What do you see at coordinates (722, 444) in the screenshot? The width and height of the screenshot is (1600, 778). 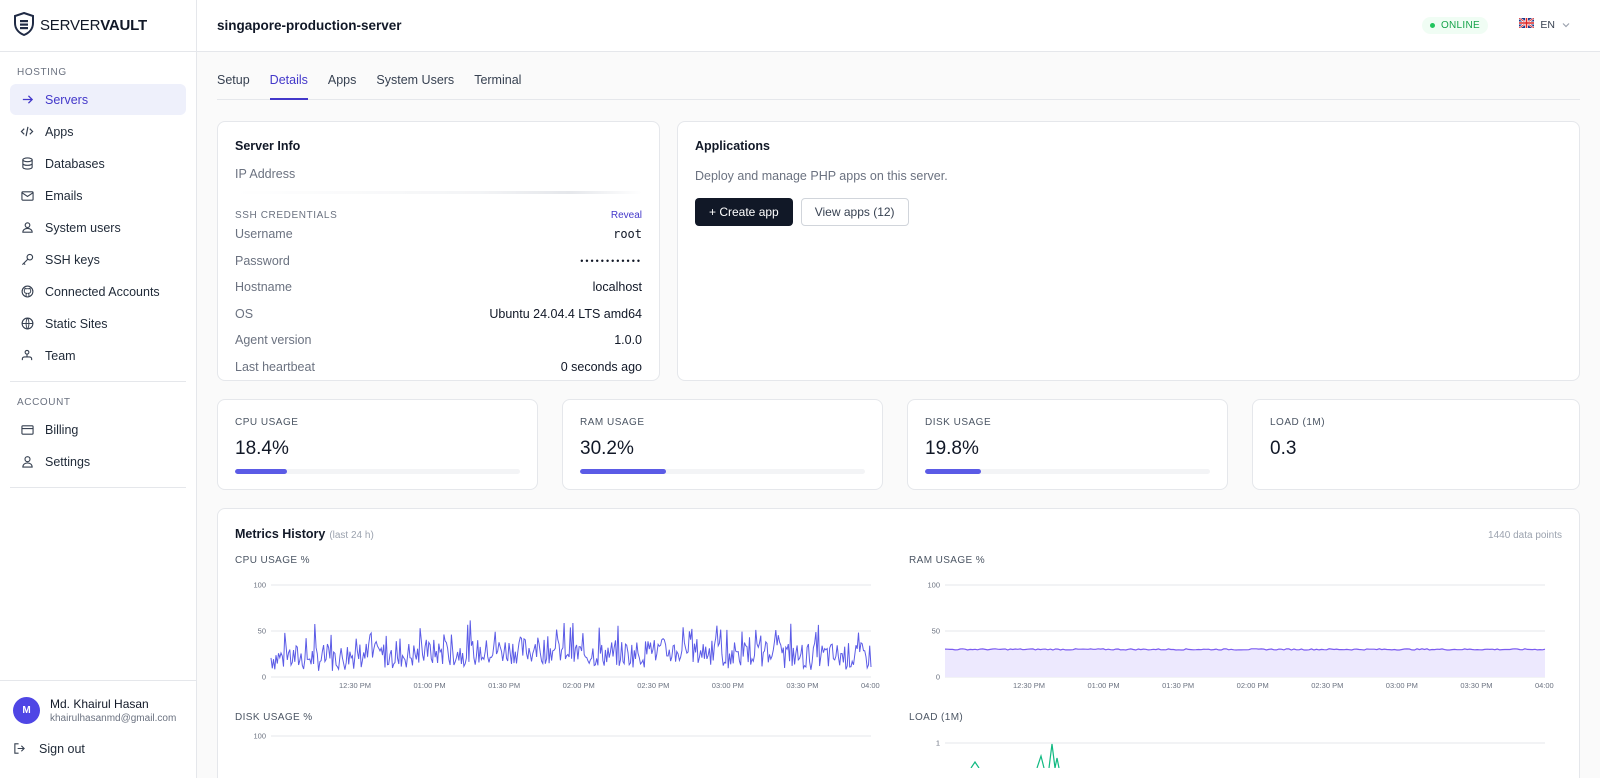 I see `stat-card-ram: RAM USAGE 30.2%` at bounding box center [722, 444].